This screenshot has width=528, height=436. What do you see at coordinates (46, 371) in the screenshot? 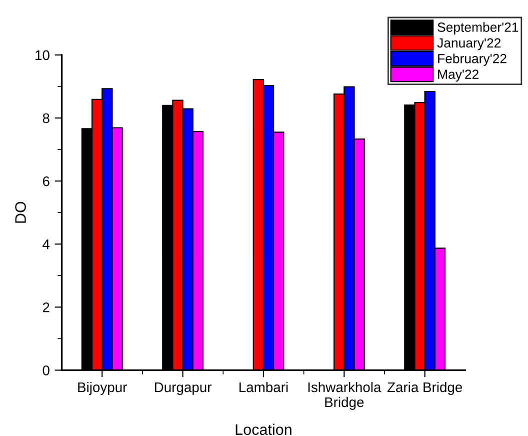
I see `y-tick-label: 0` at bounding box center [46, 371].